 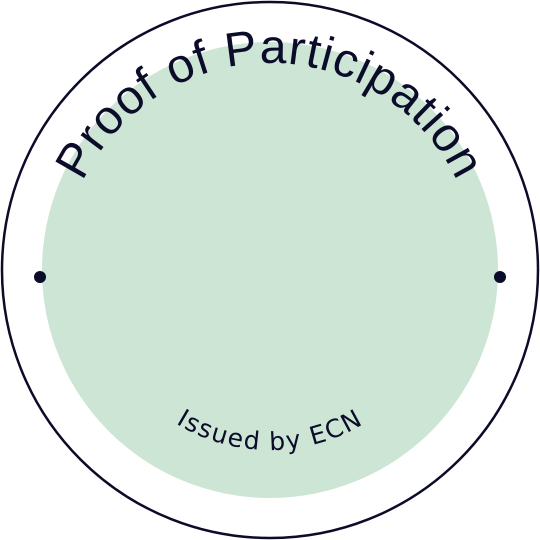 What do you see at coordinates (40, 277) in the screenshot?
I see `left-dot` at bounding box center [40, 277].